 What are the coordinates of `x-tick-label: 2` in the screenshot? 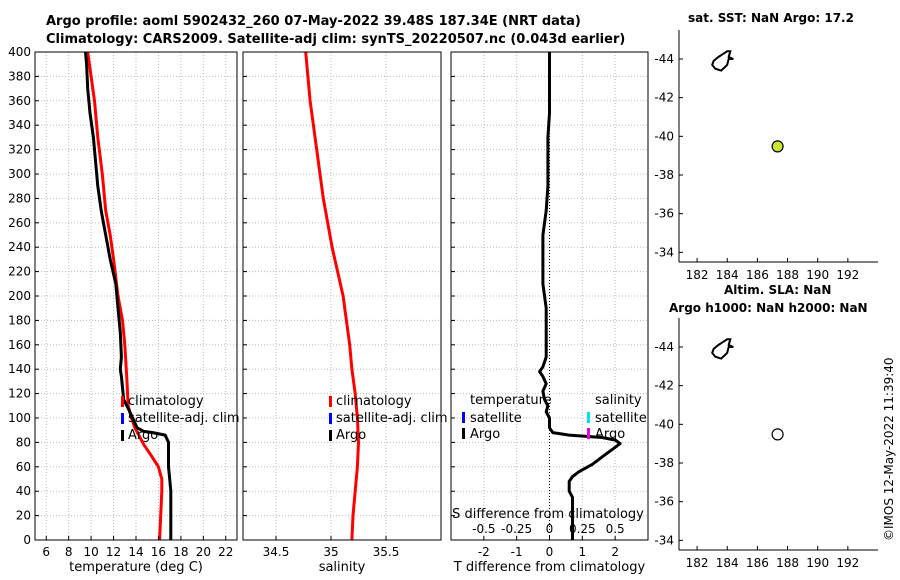 It's located at (615, 552).